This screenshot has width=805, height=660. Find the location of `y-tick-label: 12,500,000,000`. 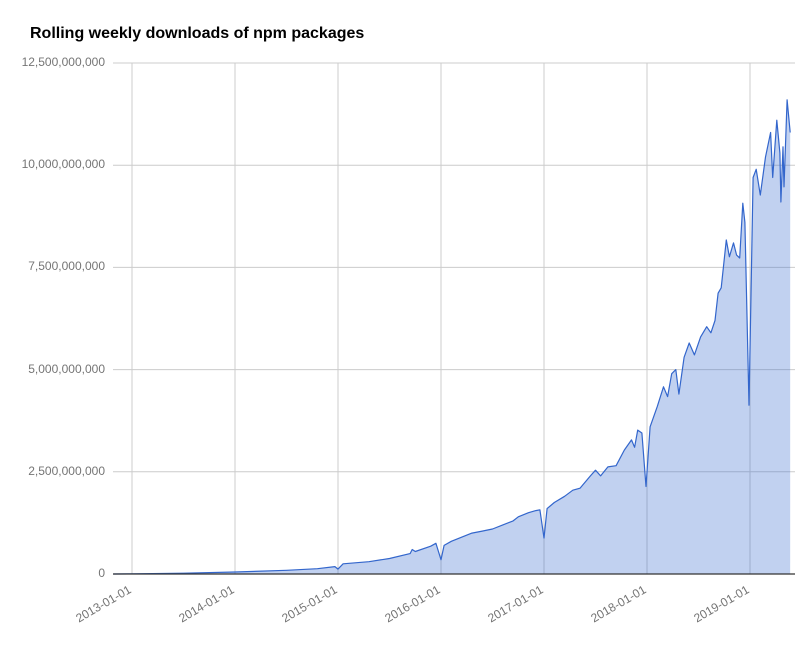

y-tick-label: 12,500,000,000 is located at coordinates (63, 62).